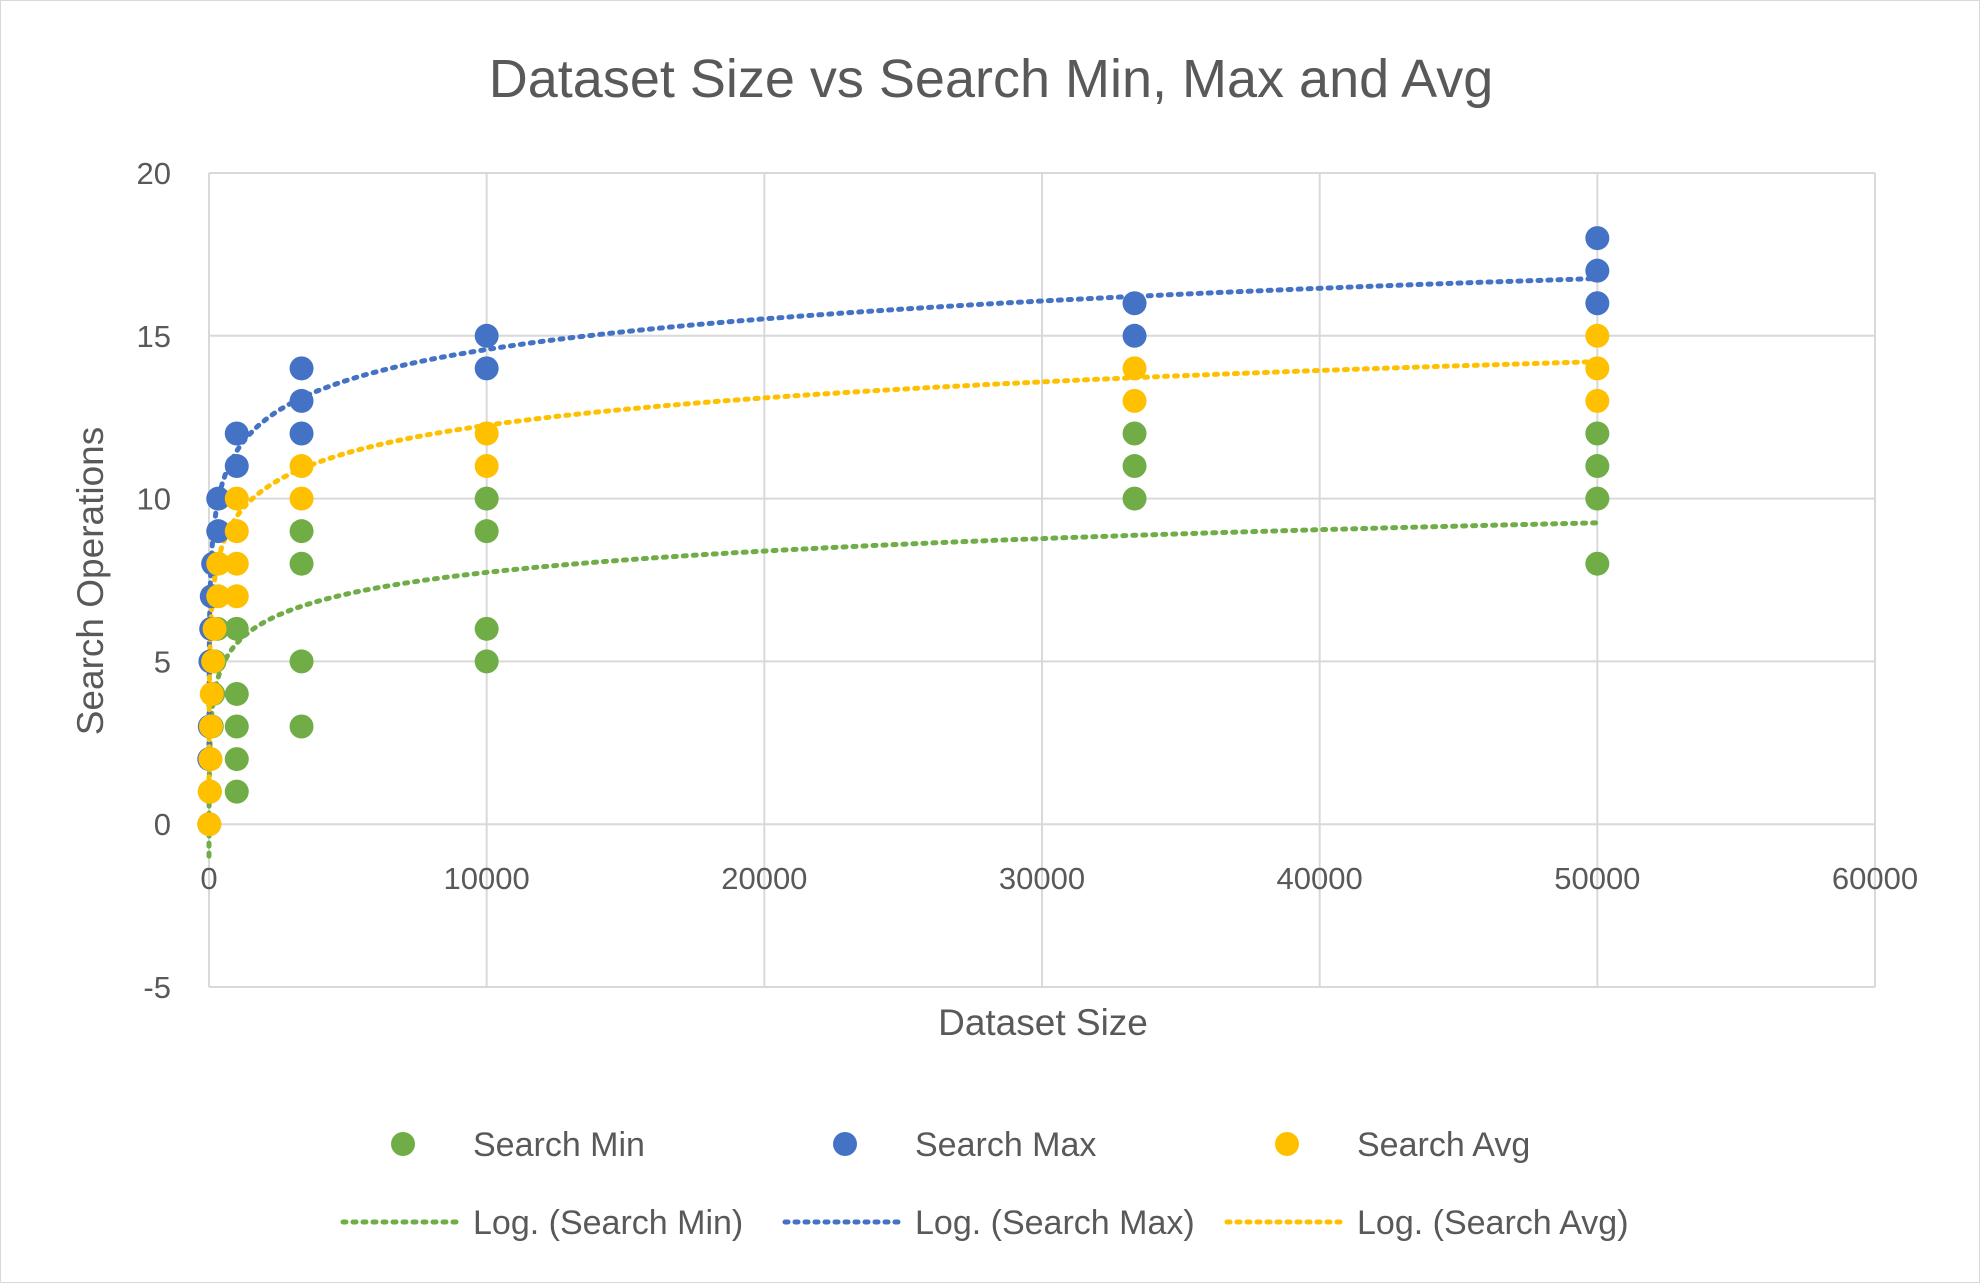 This screenshot has height=1284, width=1980. I want to click on chart-title: Dataset Size vs Search Min, Max and Avg, so click(991, 79).